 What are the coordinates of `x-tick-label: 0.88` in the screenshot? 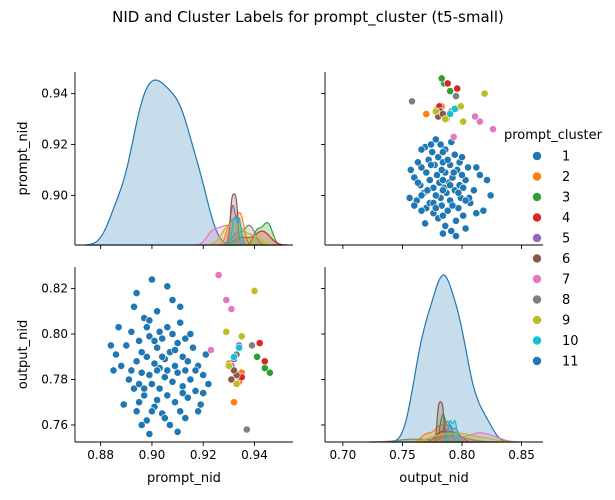 It's located at (100, 455).